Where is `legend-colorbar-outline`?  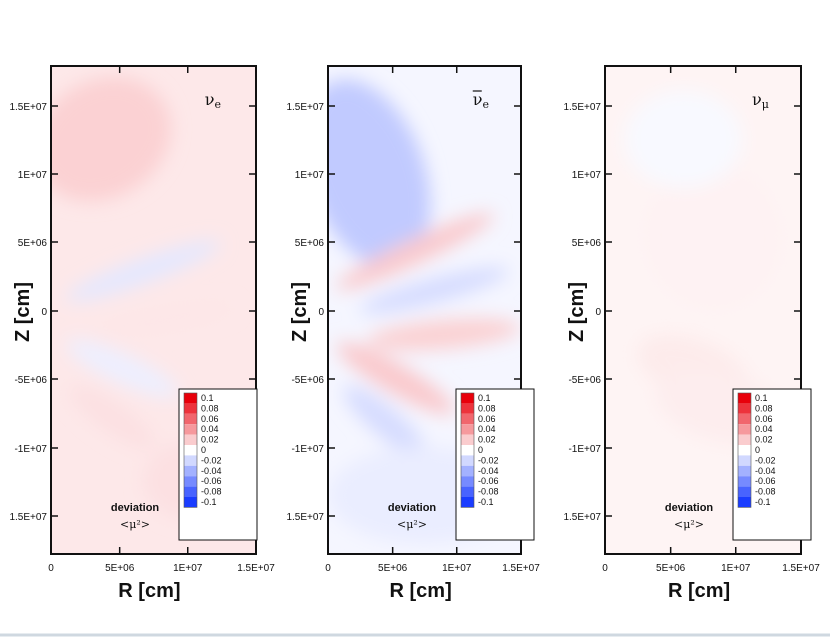 legend-colorbar-outline is located at coordinates (467, 450).